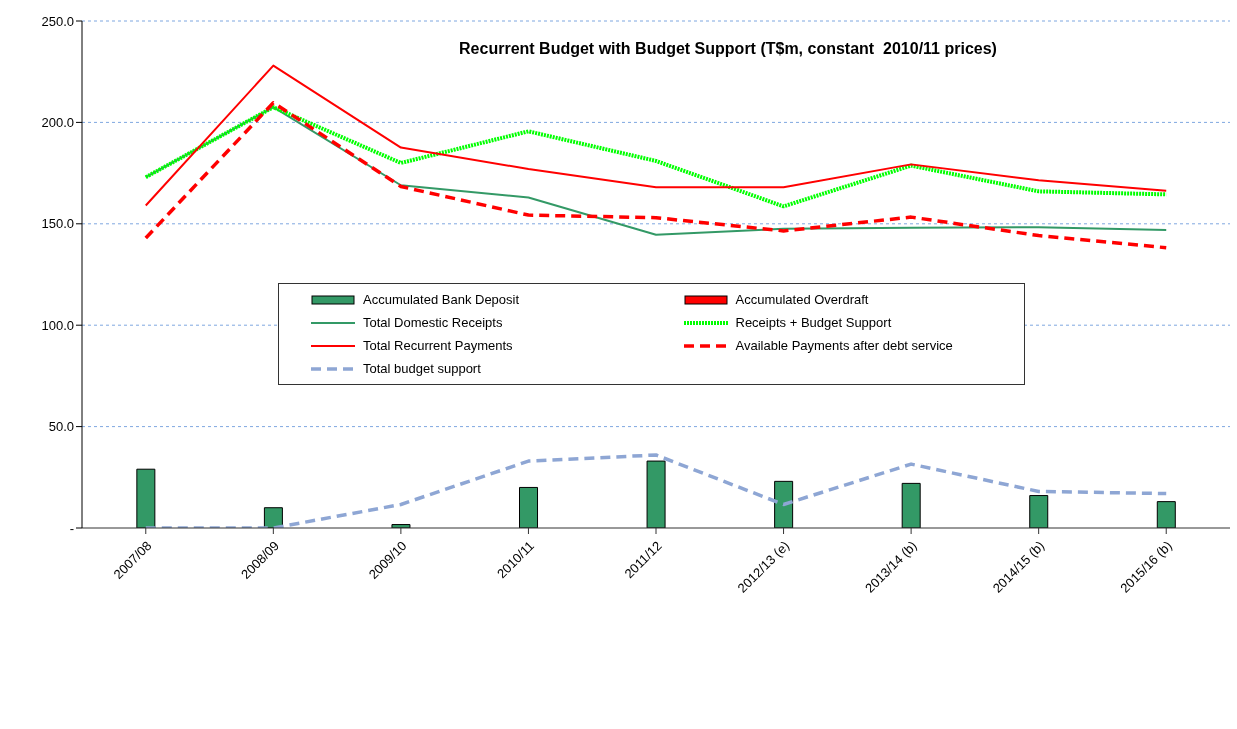 This screenshot has width=1237, height=729. Describe the element at coordinates (57, 325) in the screenshot. I see `y-tick-label: 100.0` at that location.